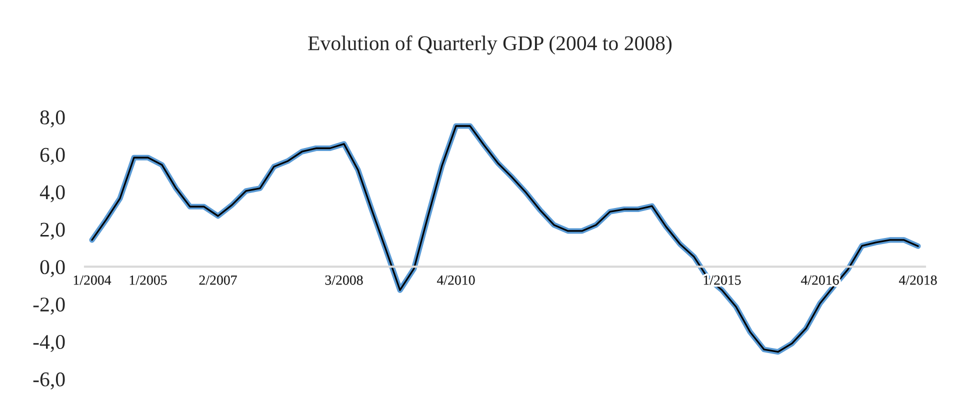 The height and width of the screenshot is (403, 954). I want to click on y-tick-label: -2,0, so click(49, 306).